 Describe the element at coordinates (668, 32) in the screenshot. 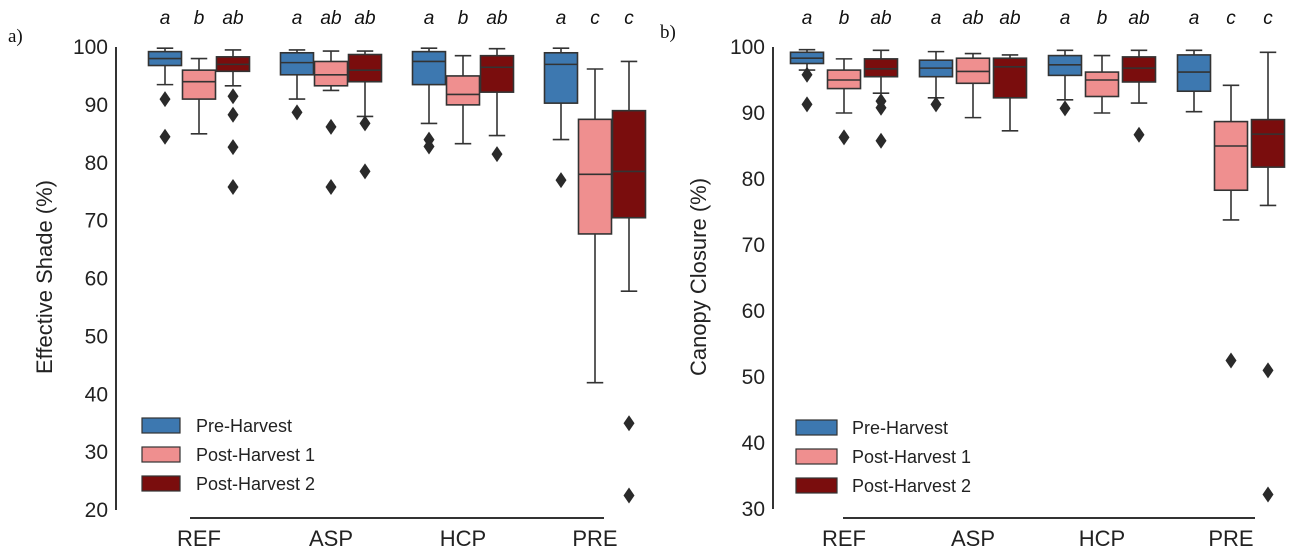

I see `panel-label: b)` at that location.